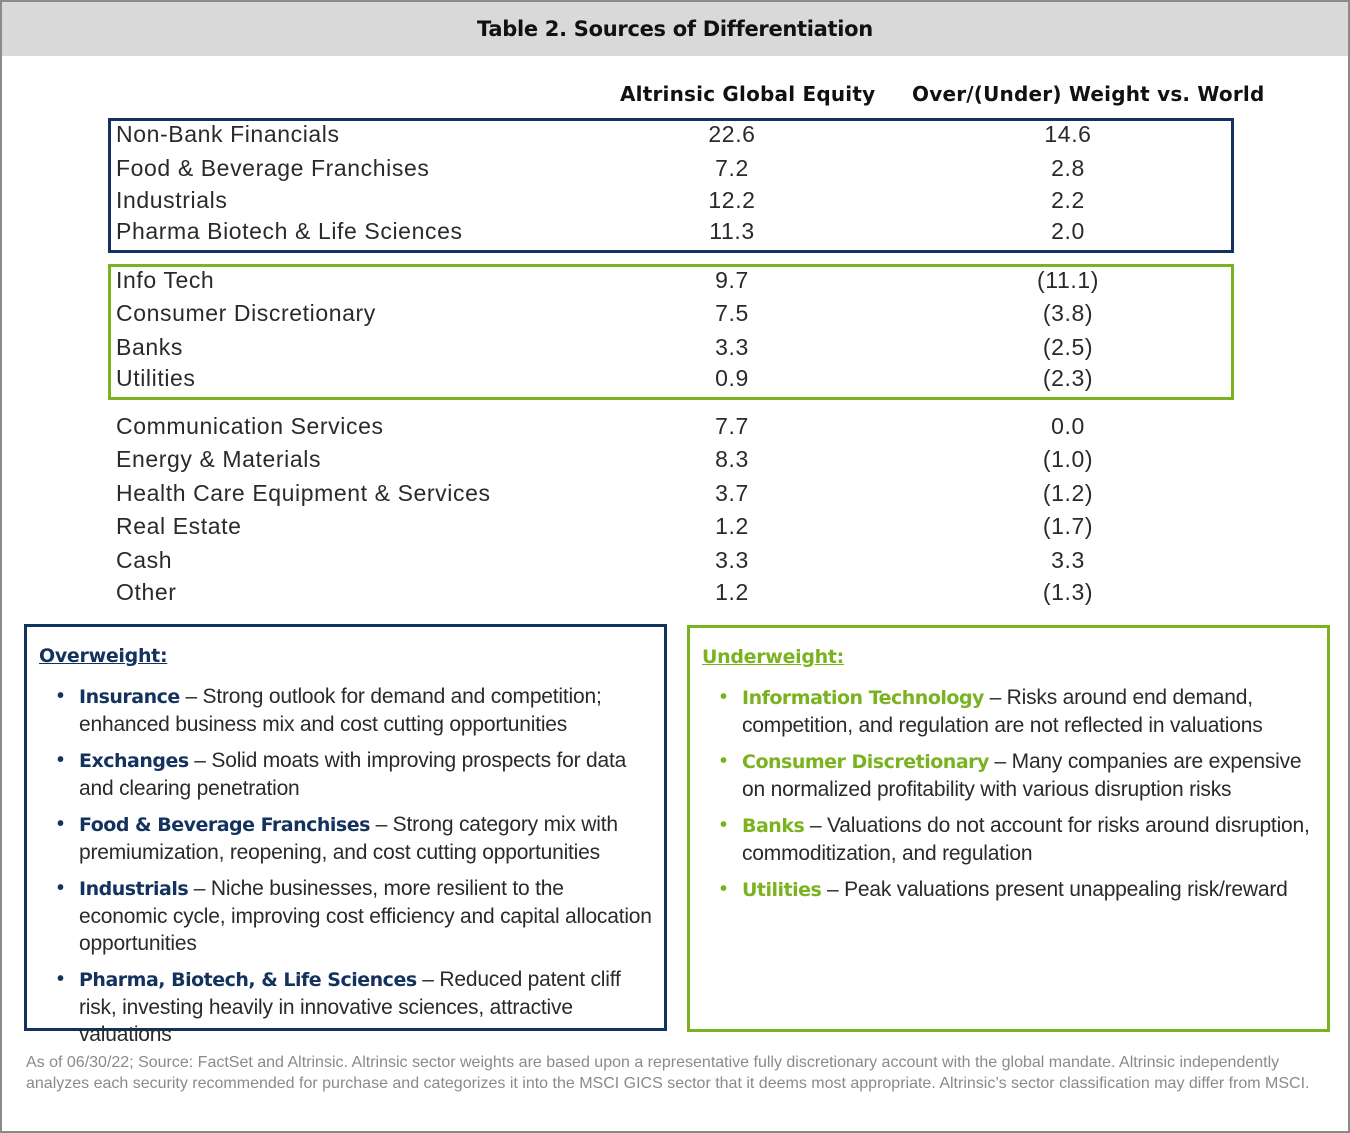  I want to click on relative-weight: (2.5), so click(1068, 347).